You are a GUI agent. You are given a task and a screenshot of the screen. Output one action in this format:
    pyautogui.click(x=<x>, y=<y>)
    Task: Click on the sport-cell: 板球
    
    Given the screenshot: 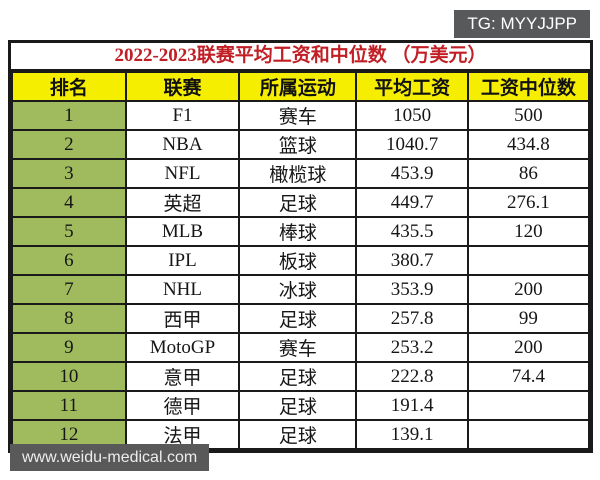 What is the action you would take?
    pyautogui.click(x=298, y=260)
    